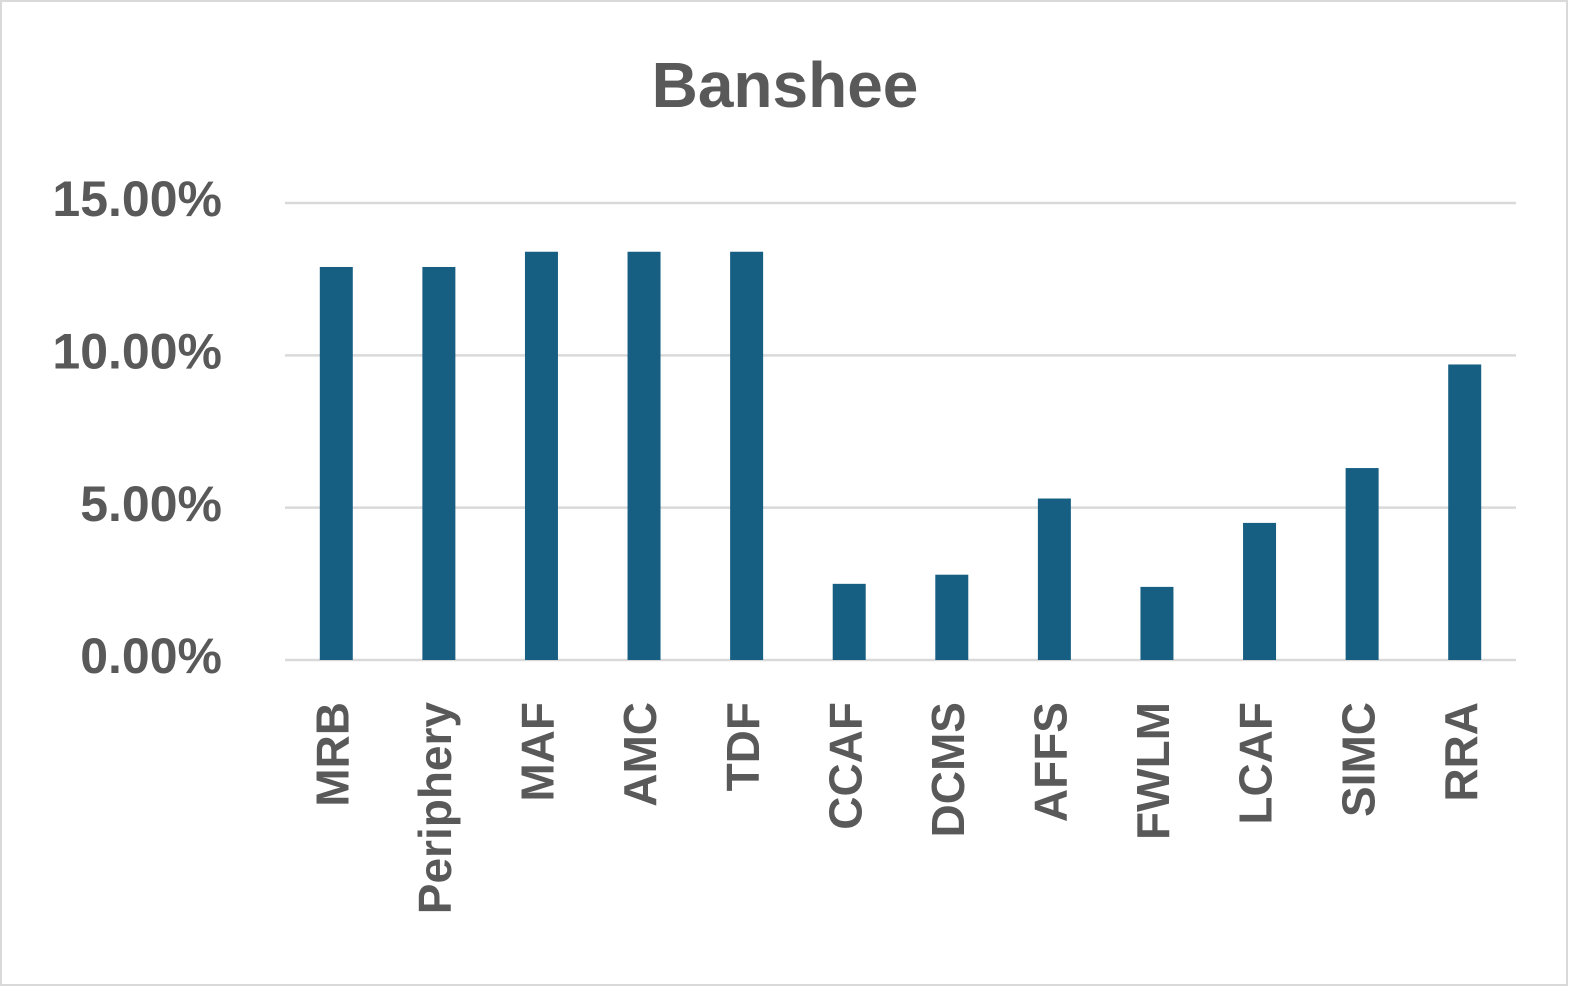 The width and height of the screenshot is (1579, 993). What do you see at coordinates (332, 754) in the screenshot?
I see `x-tick-label: MRB` at bounding box center [332, 754].